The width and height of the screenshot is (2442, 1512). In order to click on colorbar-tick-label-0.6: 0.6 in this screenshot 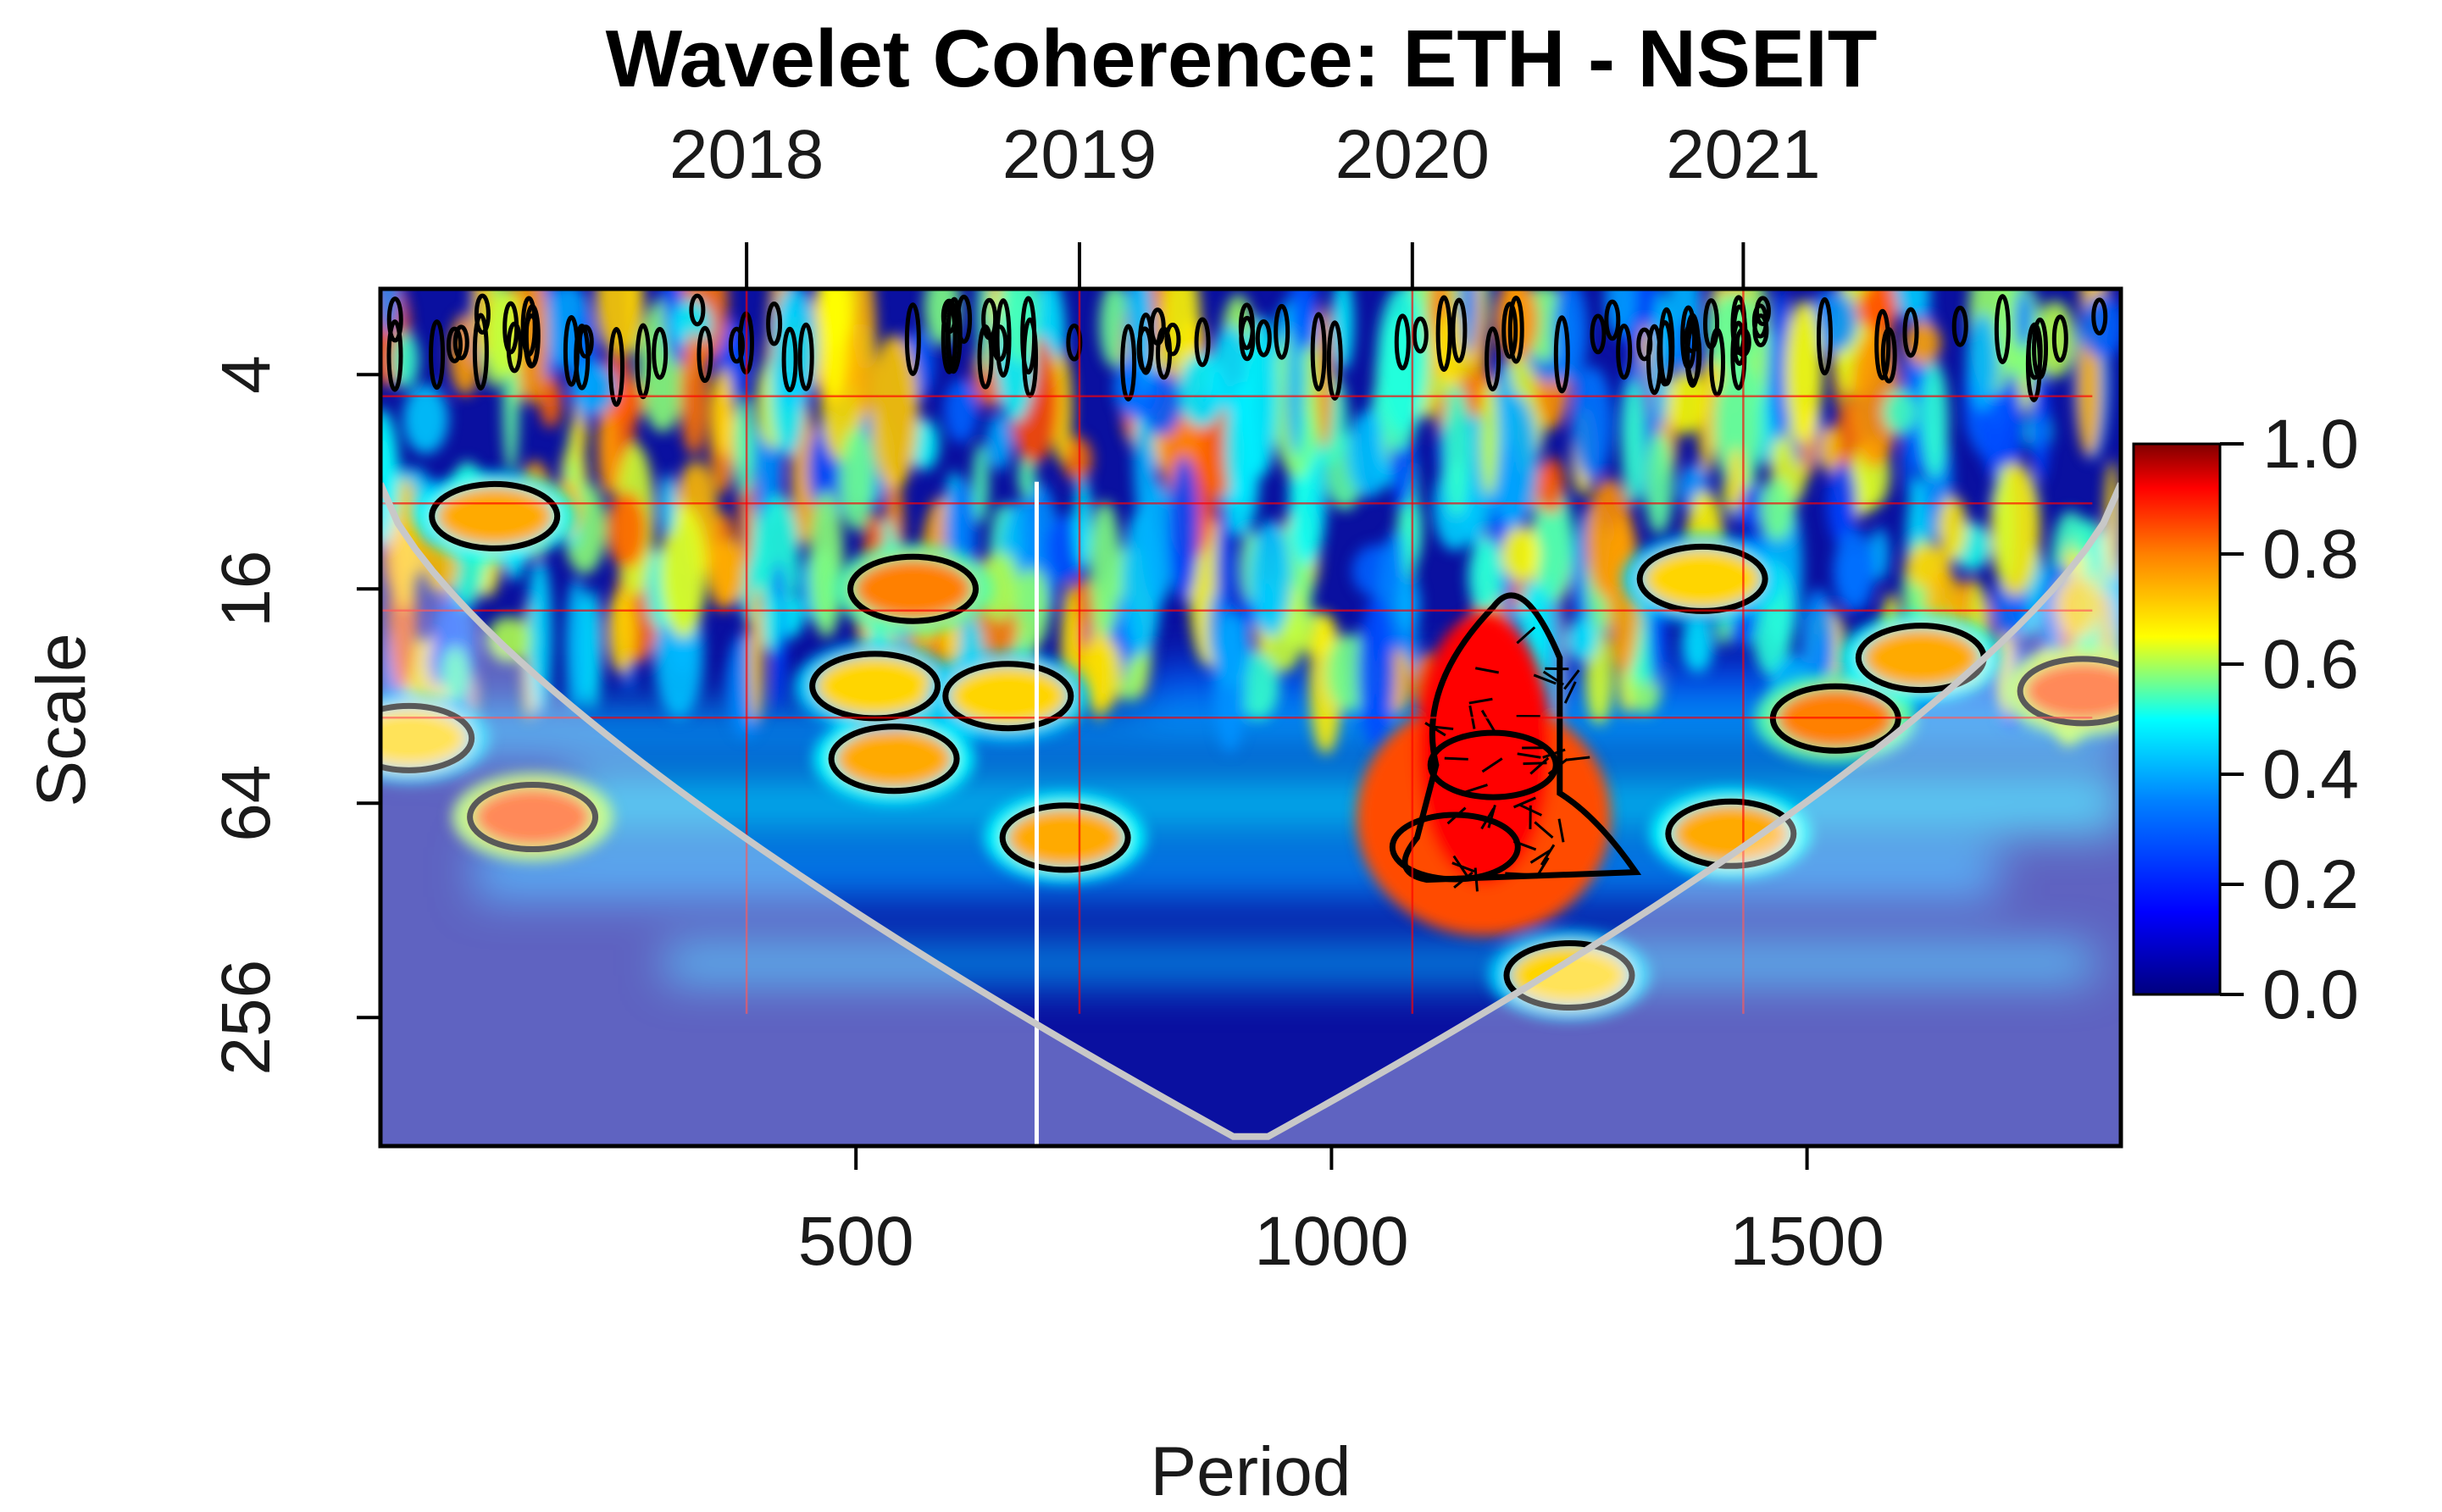, I will do `click(2310, 664)`.